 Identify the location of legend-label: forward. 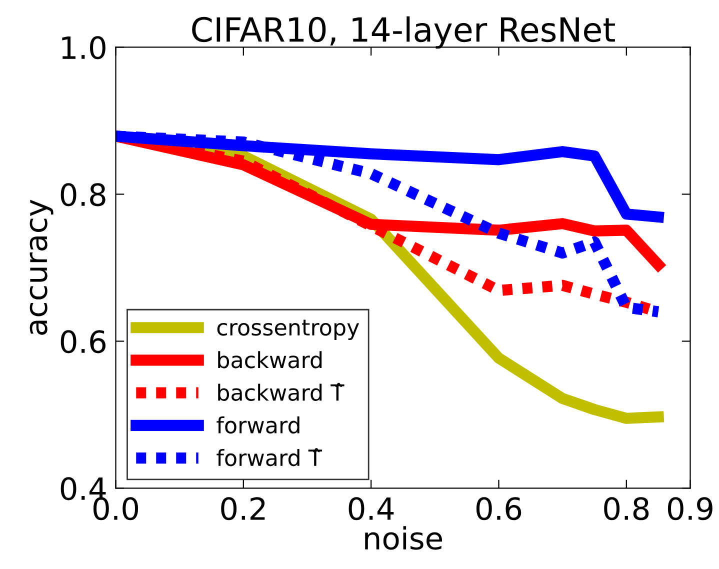
(258, 425).